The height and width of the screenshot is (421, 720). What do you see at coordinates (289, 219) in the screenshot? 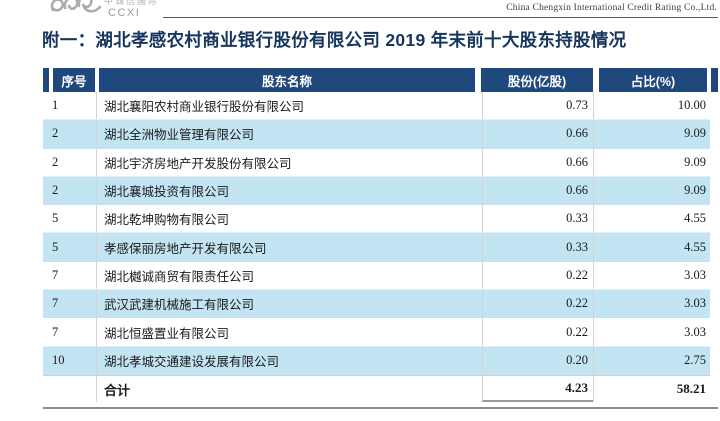
I see `name-cell: 湖北乾坤购物有限公司` at bounding box center [289, 219].